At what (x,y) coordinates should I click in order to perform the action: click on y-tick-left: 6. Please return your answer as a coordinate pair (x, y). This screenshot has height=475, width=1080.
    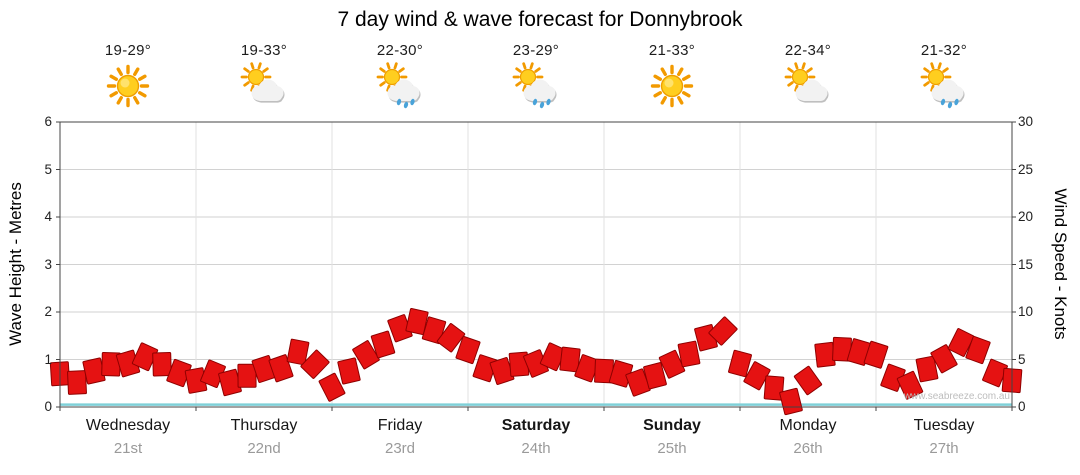
    Looking at the image, I should click on (48, 121).